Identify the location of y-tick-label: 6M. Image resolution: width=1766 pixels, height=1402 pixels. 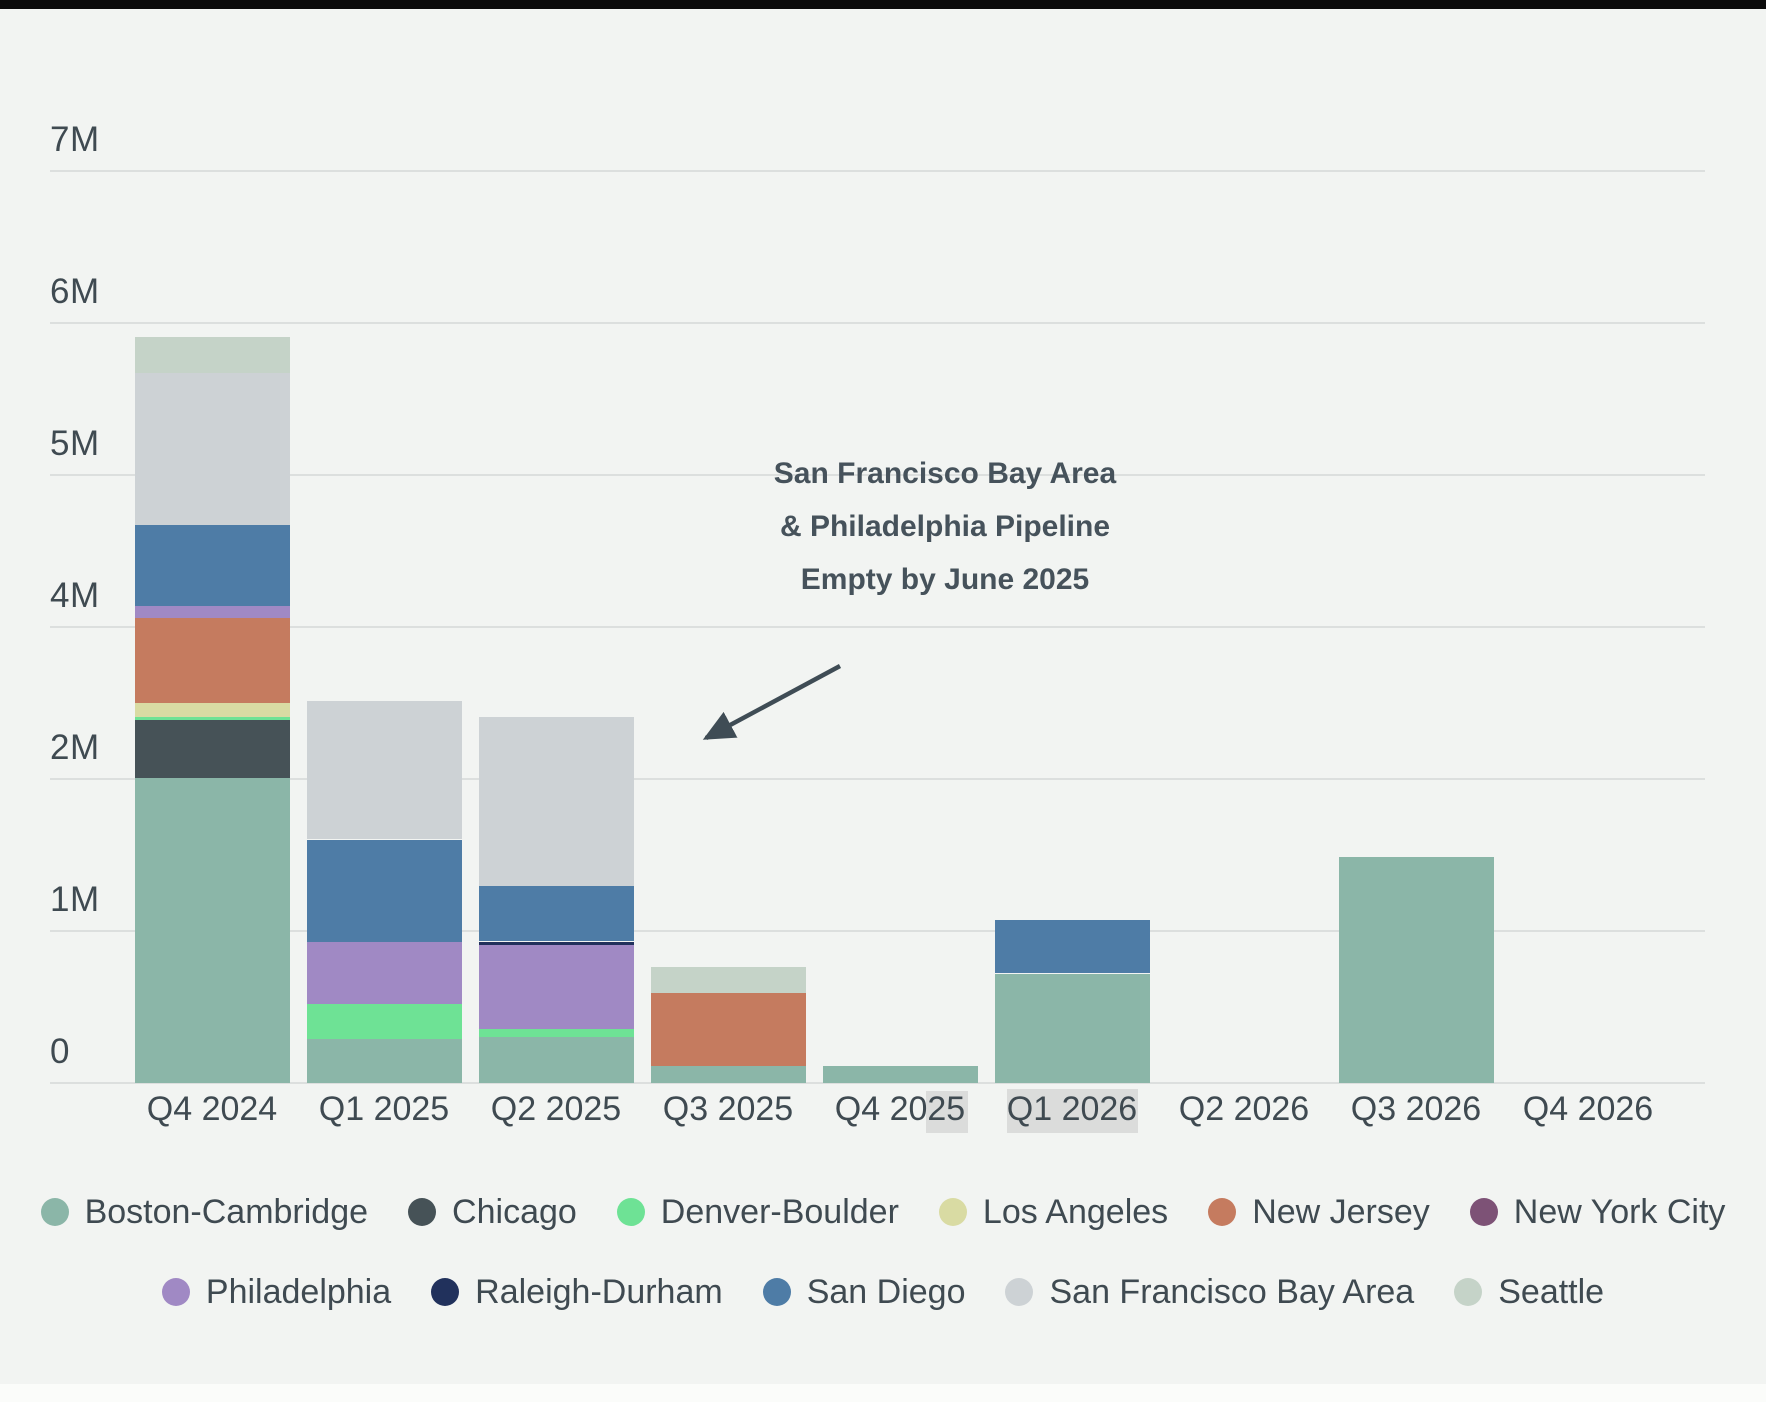
(75, 291).